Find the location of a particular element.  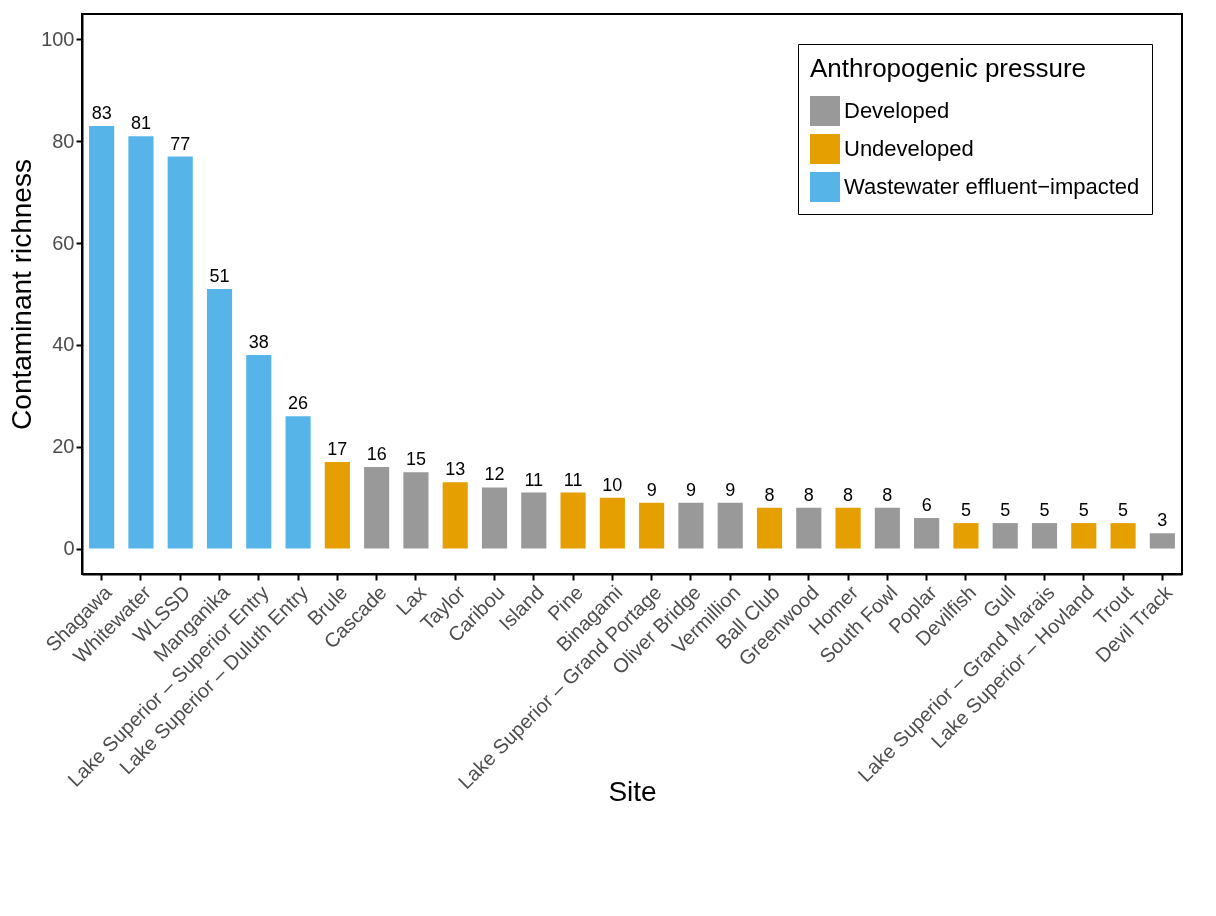

y-tick-label: 100 is located at coordinates (58, 38).